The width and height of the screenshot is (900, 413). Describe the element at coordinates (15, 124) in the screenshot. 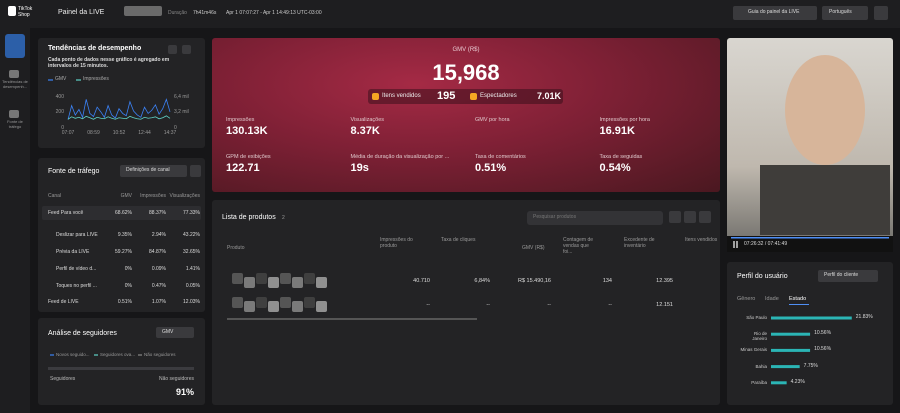

I see `sidebar-label: Fonte de tráfego` at that location.